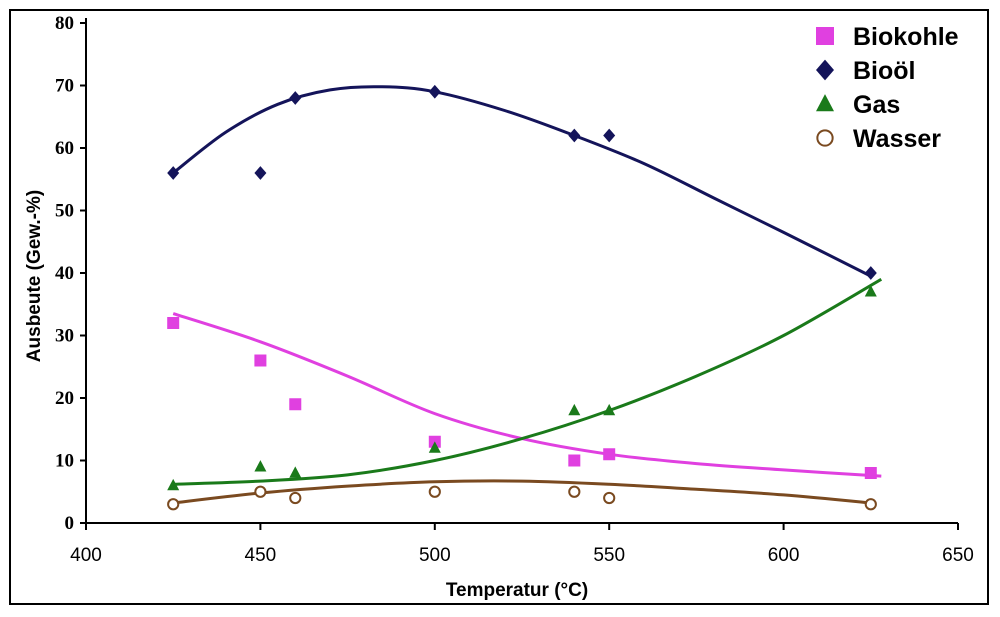 This screenshot has height=617, width=1000. I want to click on y-tick-label: 10, so click(64, 461).